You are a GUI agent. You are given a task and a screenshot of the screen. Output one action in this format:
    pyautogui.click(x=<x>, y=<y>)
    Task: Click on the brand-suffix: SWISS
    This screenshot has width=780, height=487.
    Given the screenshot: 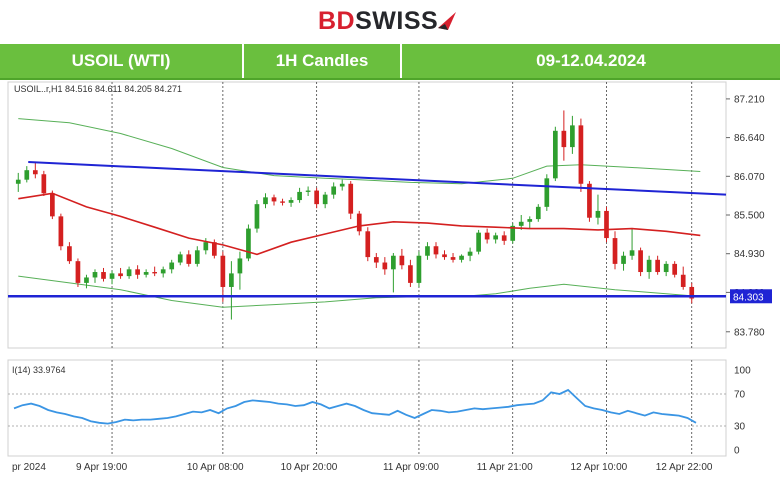 What is the action you would take?
    pyautogui.click(x=397, y=21)
    